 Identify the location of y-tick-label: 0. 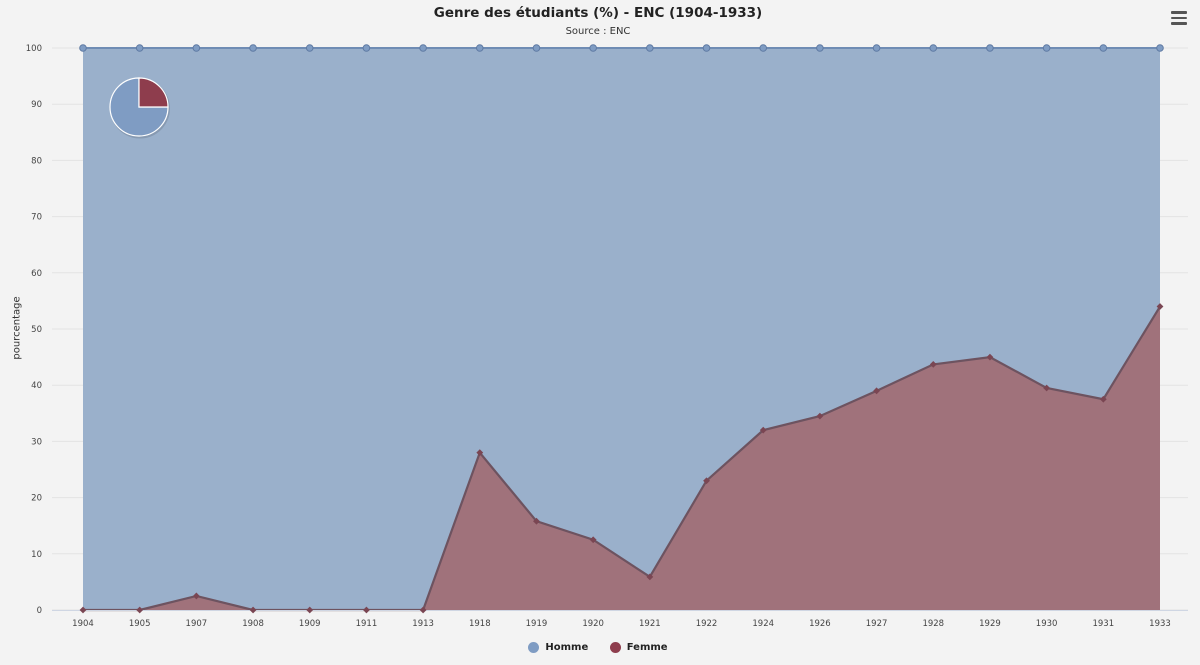
(39, 611).